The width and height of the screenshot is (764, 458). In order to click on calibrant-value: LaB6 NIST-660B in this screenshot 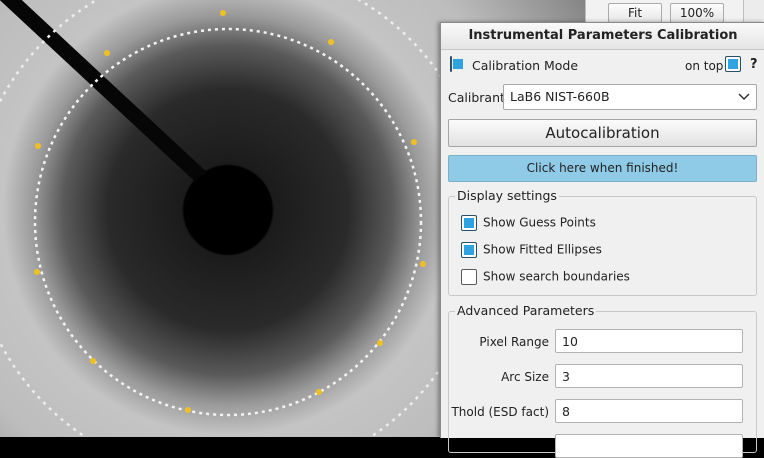, I will do `click(560, 96)`.